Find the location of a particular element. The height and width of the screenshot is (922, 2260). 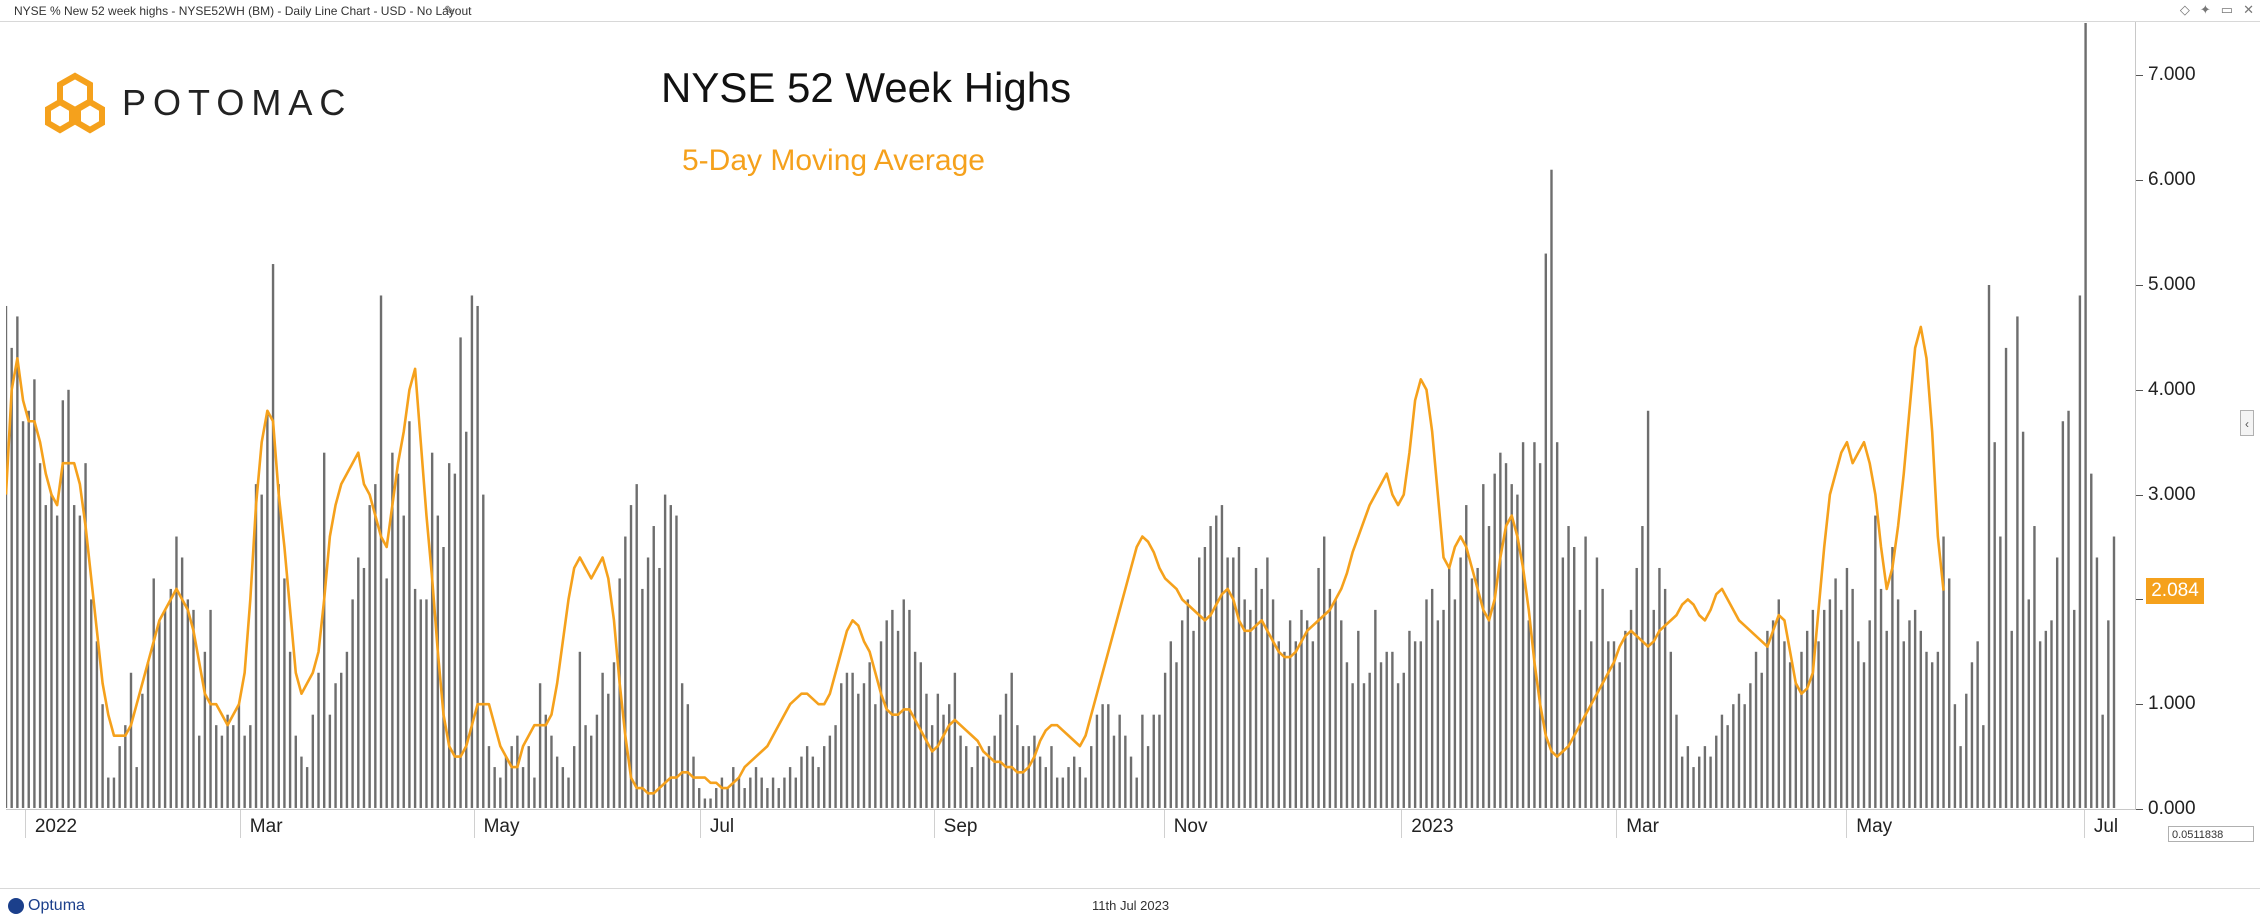

x-tick-mark is located at coordinates (700, 824).